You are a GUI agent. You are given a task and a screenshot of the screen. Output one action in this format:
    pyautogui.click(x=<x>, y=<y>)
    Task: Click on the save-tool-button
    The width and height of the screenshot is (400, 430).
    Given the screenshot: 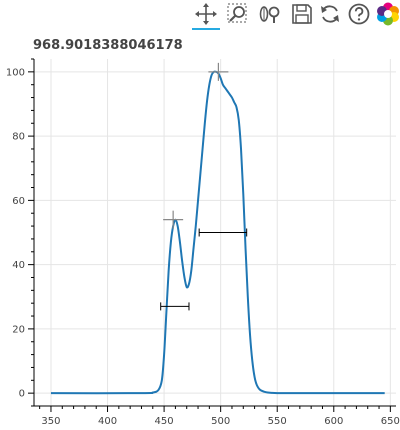 What is the action you would take?
    pyautogui.click(x=302, y=14)
    